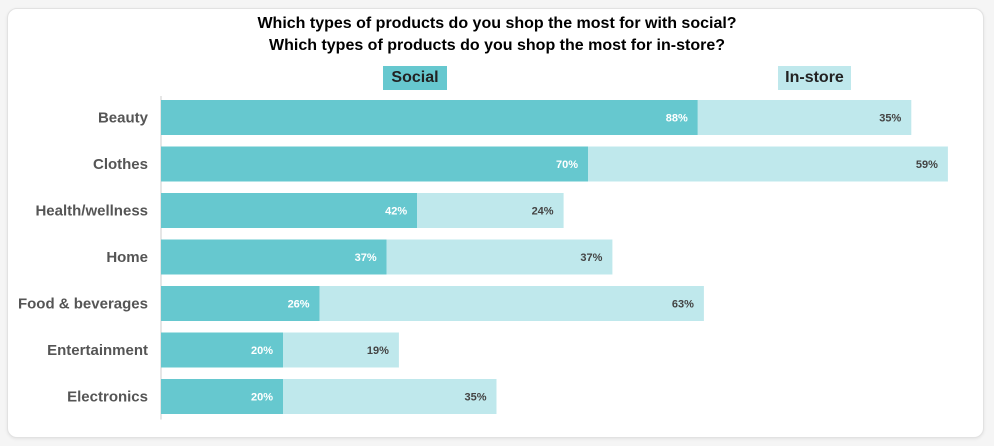 This screenshot has height=446, width=994. I want to click on data-label-social: 70%, so click(567, 165).